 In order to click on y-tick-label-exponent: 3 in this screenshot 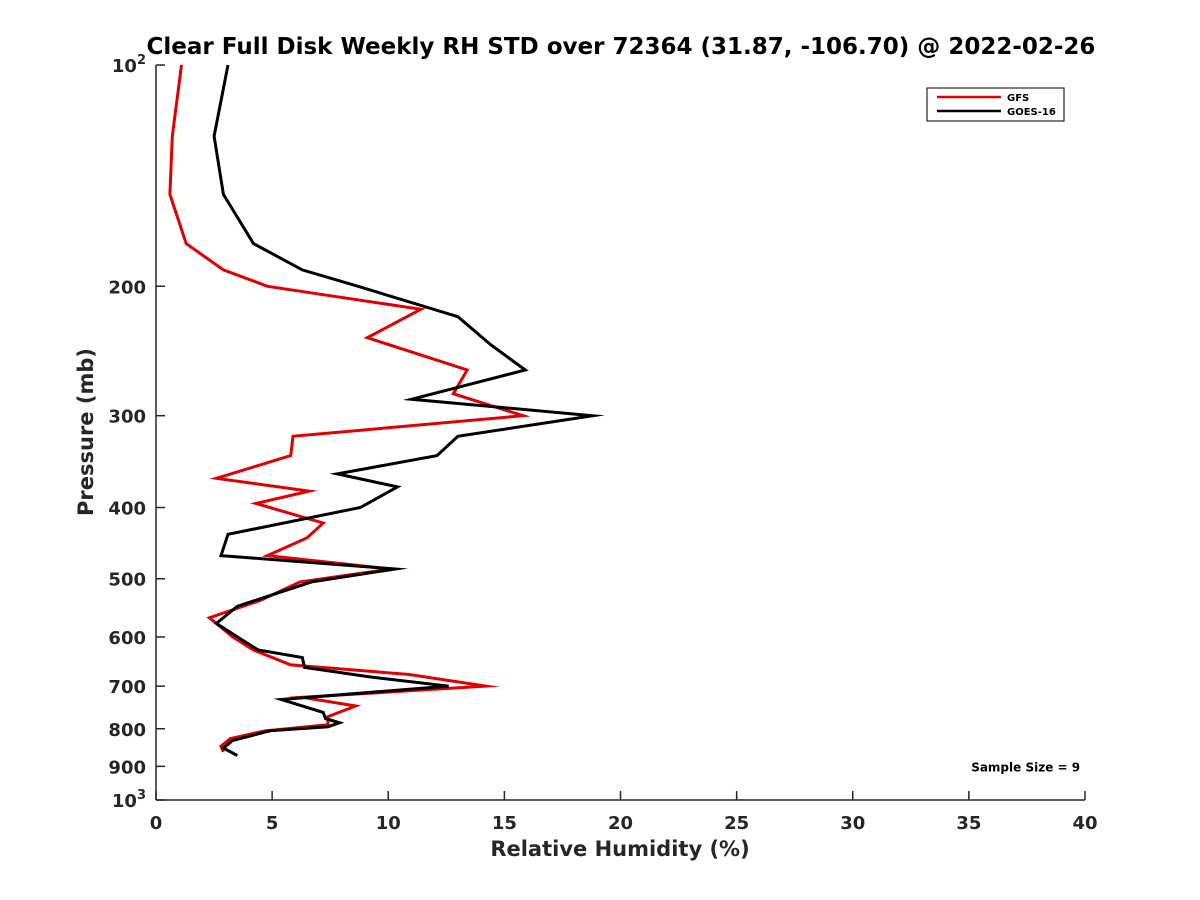, I will do `click(141, 795)`.